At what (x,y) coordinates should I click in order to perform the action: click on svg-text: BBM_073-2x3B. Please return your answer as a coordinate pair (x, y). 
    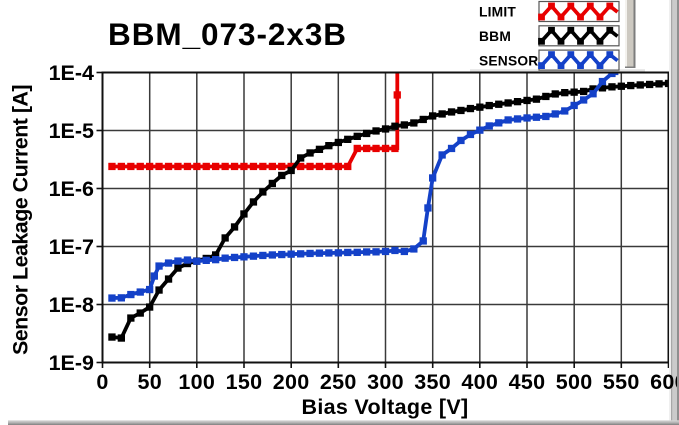
    Looking at the image, I should click on (227, 34).